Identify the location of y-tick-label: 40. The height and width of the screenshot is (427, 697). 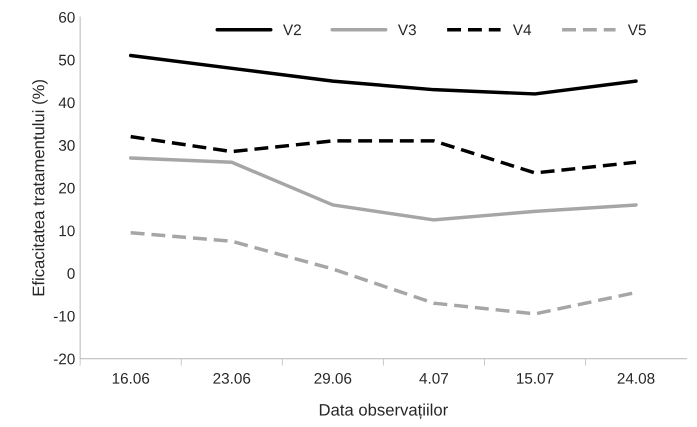
(66, 102).